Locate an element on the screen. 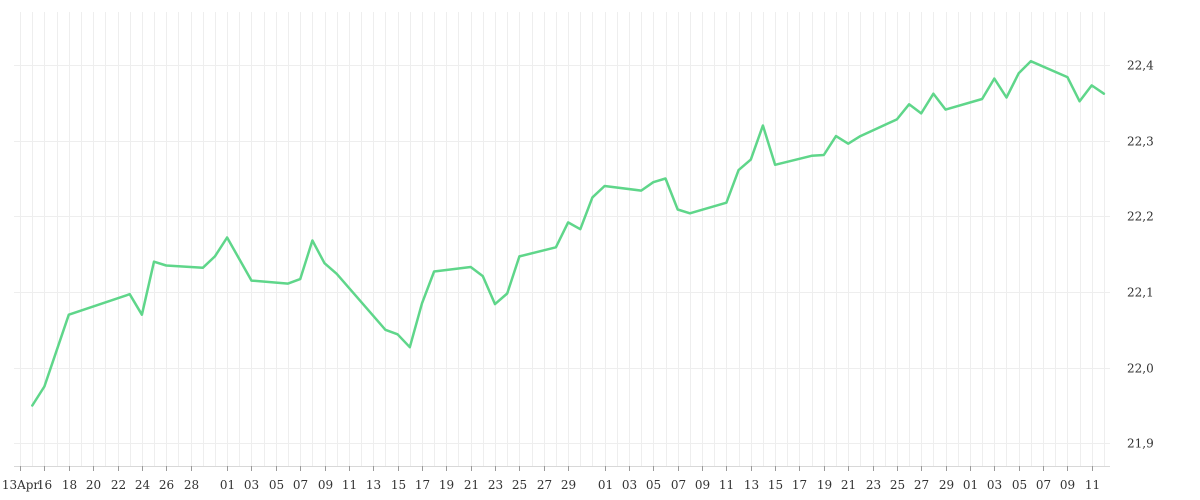  y-tick-label: 22,0 is located at coordinates (1140, 369).